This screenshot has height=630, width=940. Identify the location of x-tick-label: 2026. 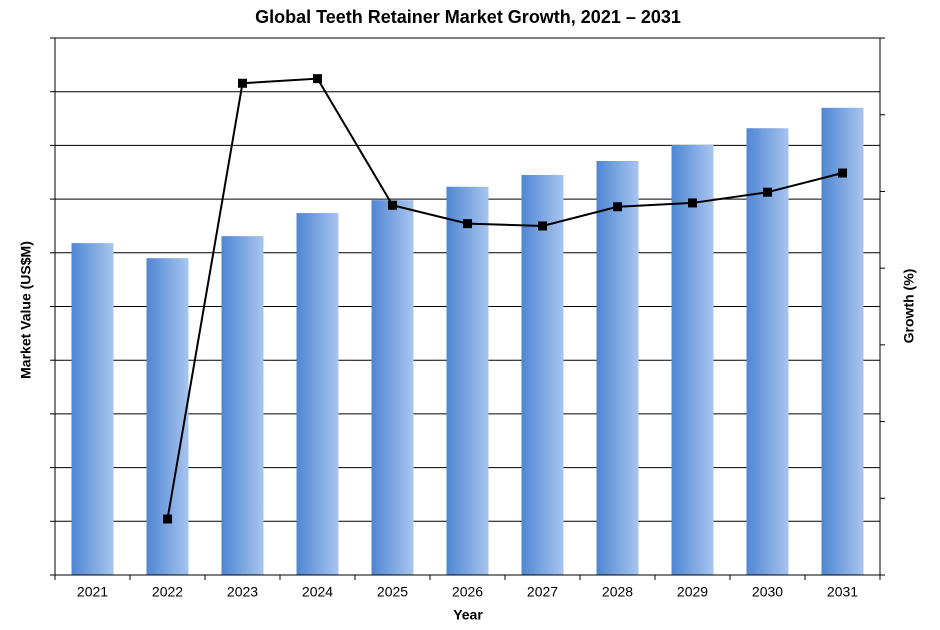
(467, 592).